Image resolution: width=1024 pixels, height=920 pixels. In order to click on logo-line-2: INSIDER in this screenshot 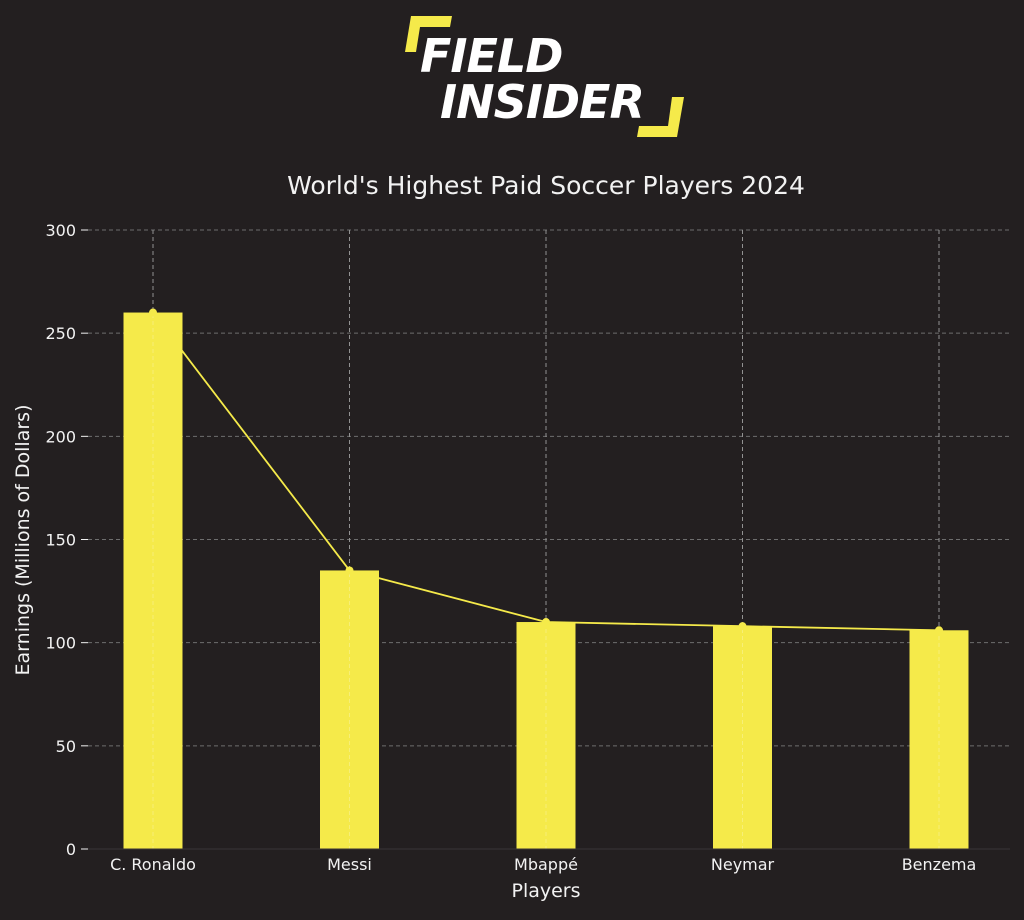, I will do `click(542, 102)`.